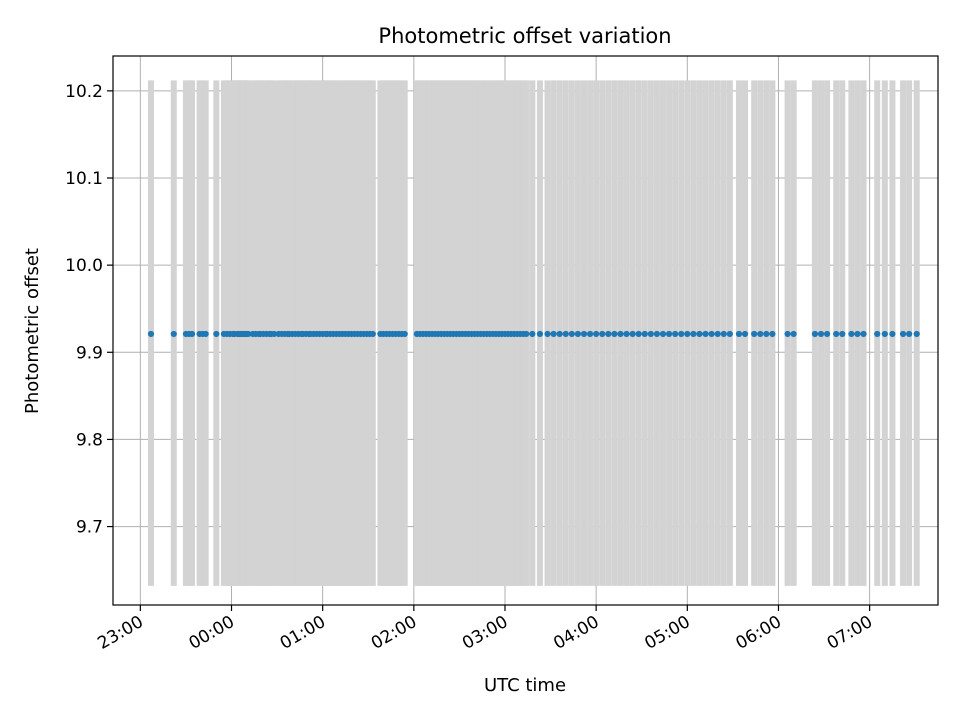 The image size is (960, 720). Describe the element at coordinates (89, 528) in the screenshot. I see `y-tick-label: 9.7` at that location.